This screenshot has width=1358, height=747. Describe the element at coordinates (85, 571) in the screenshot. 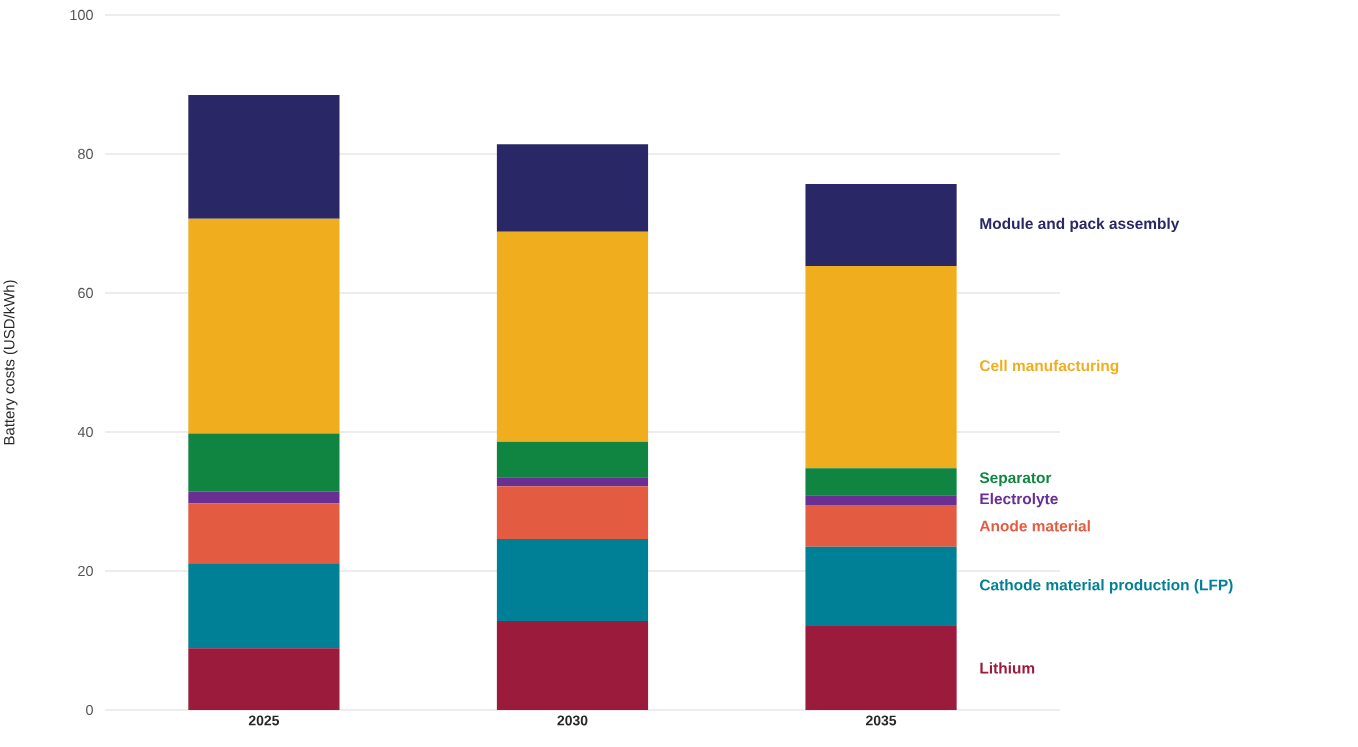

I see `y-tick-label: 20` at that location.